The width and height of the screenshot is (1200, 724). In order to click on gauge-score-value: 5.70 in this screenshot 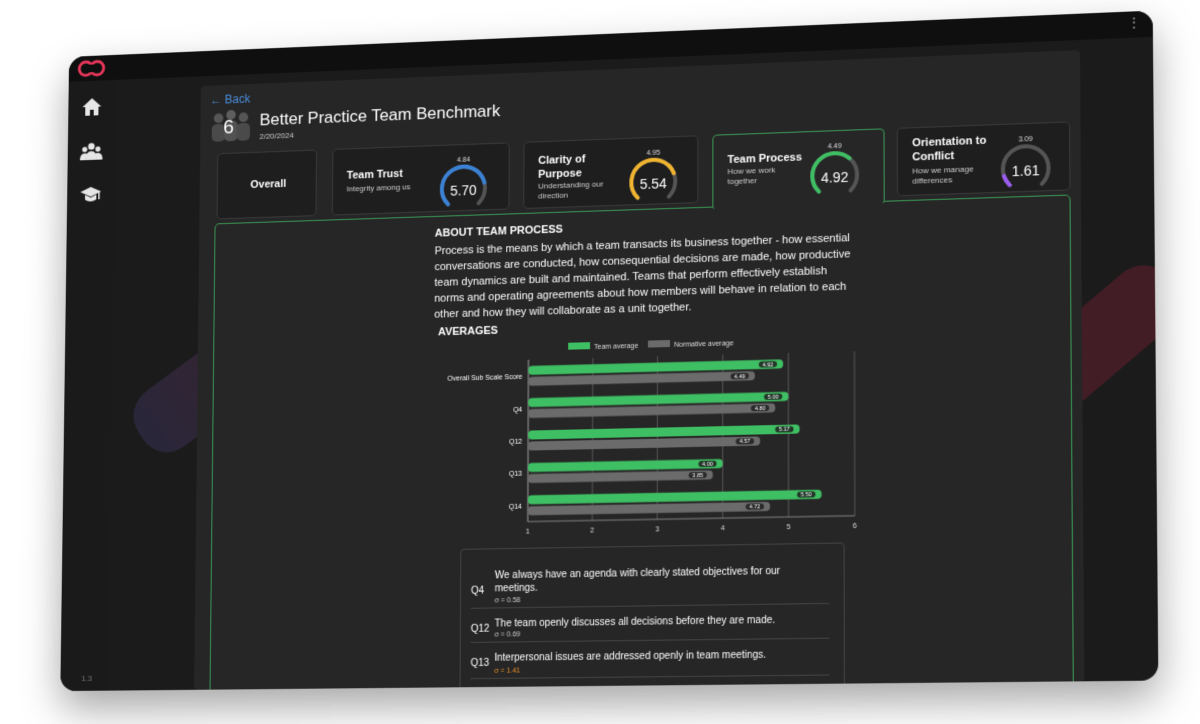, I will do `click(463, 191)`.